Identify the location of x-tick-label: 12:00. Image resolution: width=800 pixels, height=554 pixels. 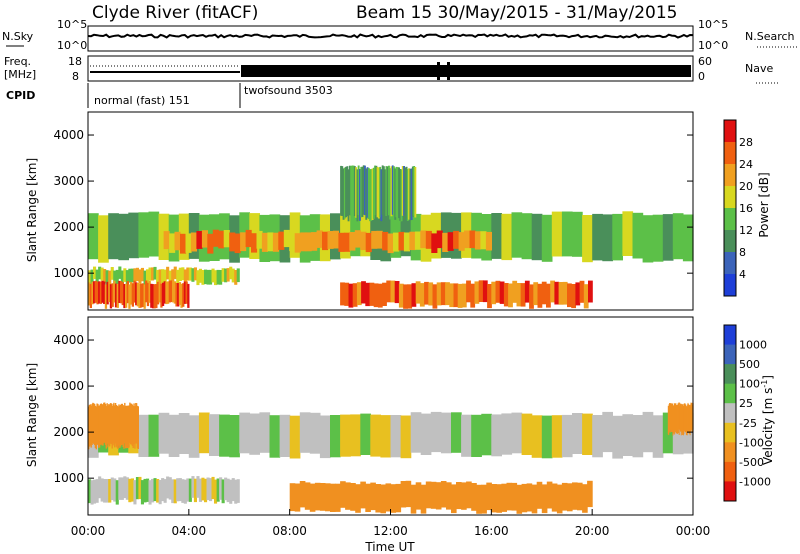
(390, 531).